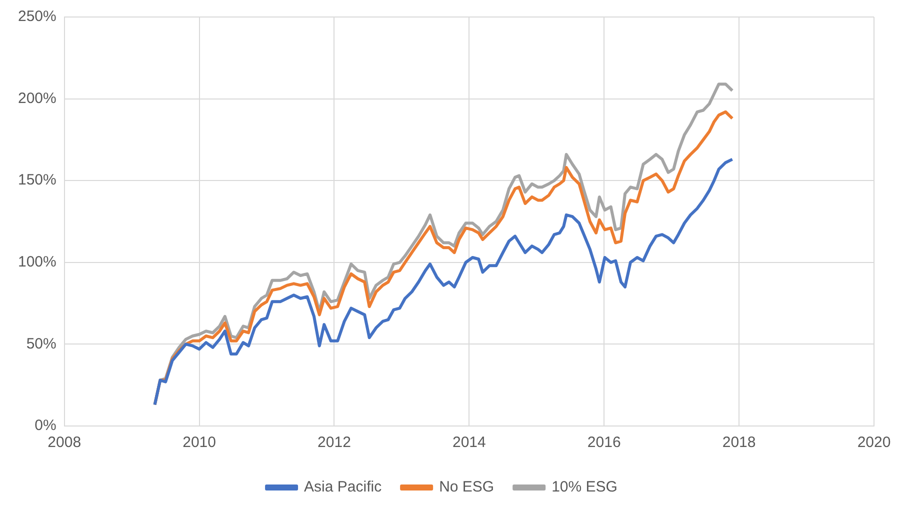 The height and width of the screenshot is (509, 904). I want to click on x-tick-label: 2016, so click(604, 443).